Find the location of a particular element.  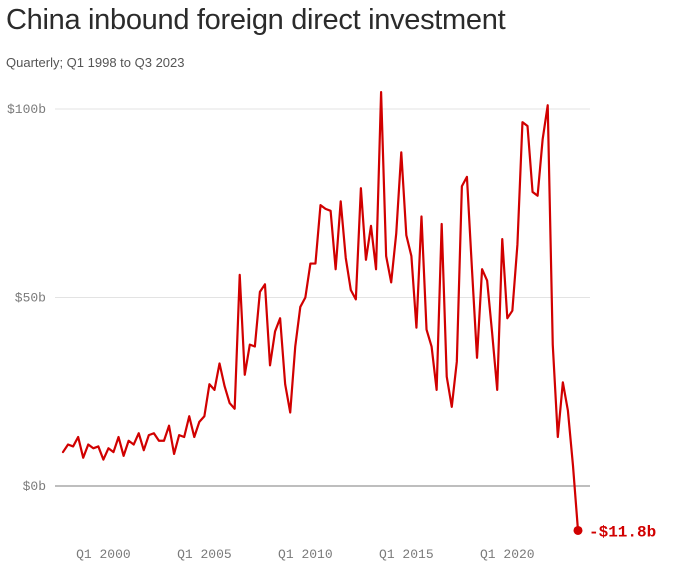

end-value-label: -$11.8b is located at coordinates (622, 532).